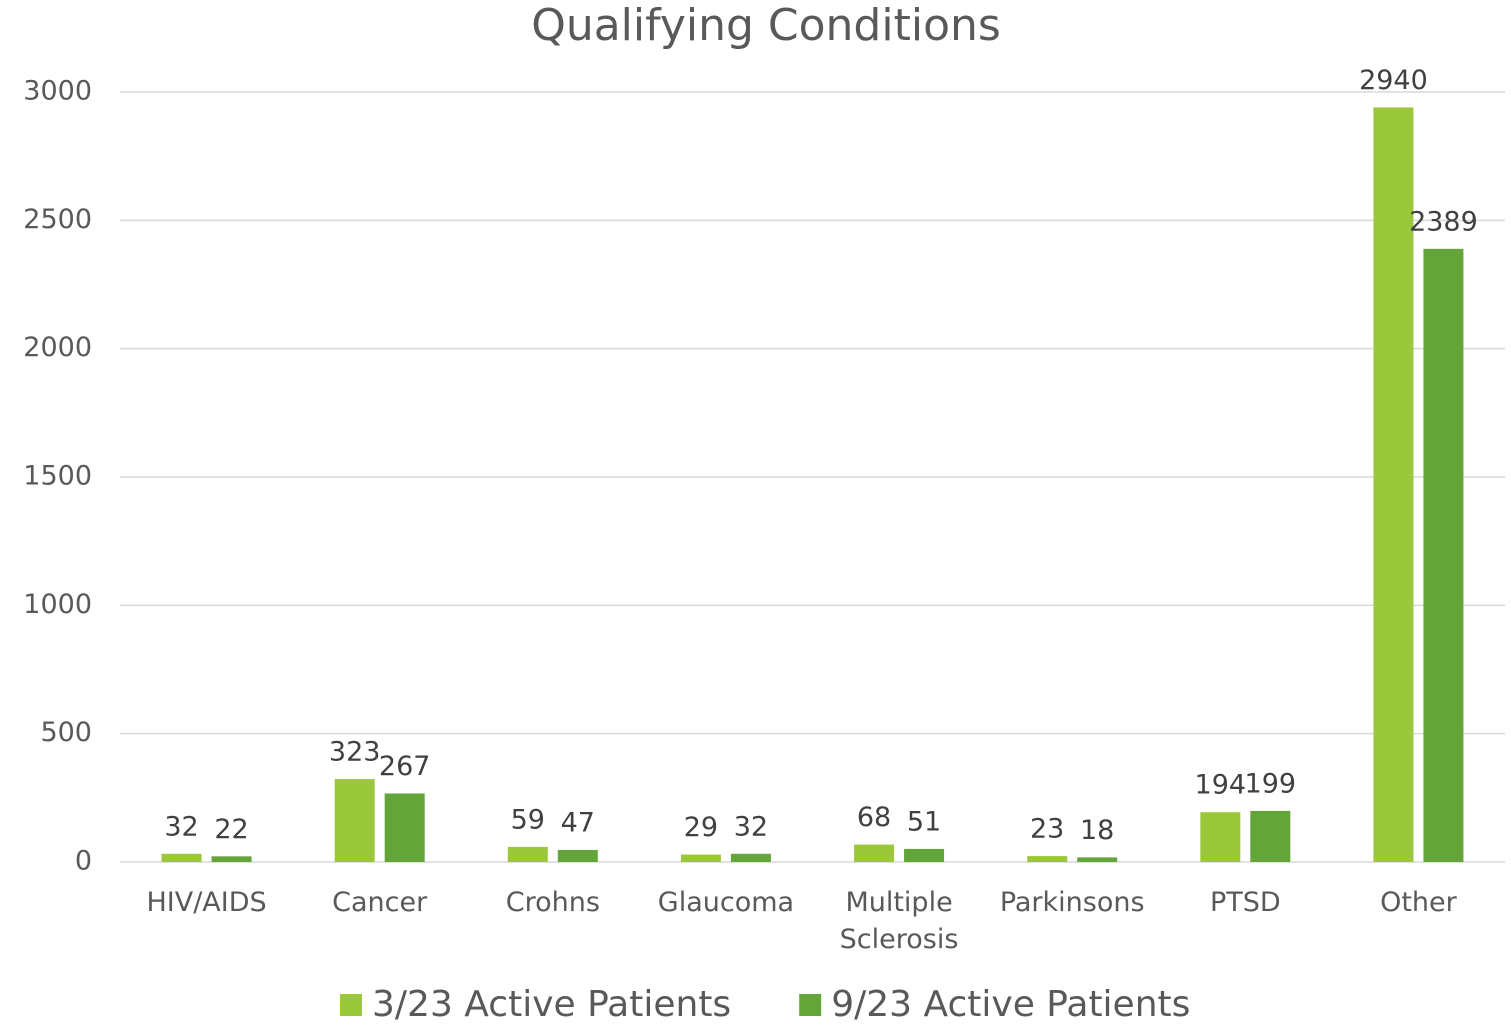 This screenshot has width=1511, height=1033. I want to click on y-tick-label: 1500, so click(57, 476).